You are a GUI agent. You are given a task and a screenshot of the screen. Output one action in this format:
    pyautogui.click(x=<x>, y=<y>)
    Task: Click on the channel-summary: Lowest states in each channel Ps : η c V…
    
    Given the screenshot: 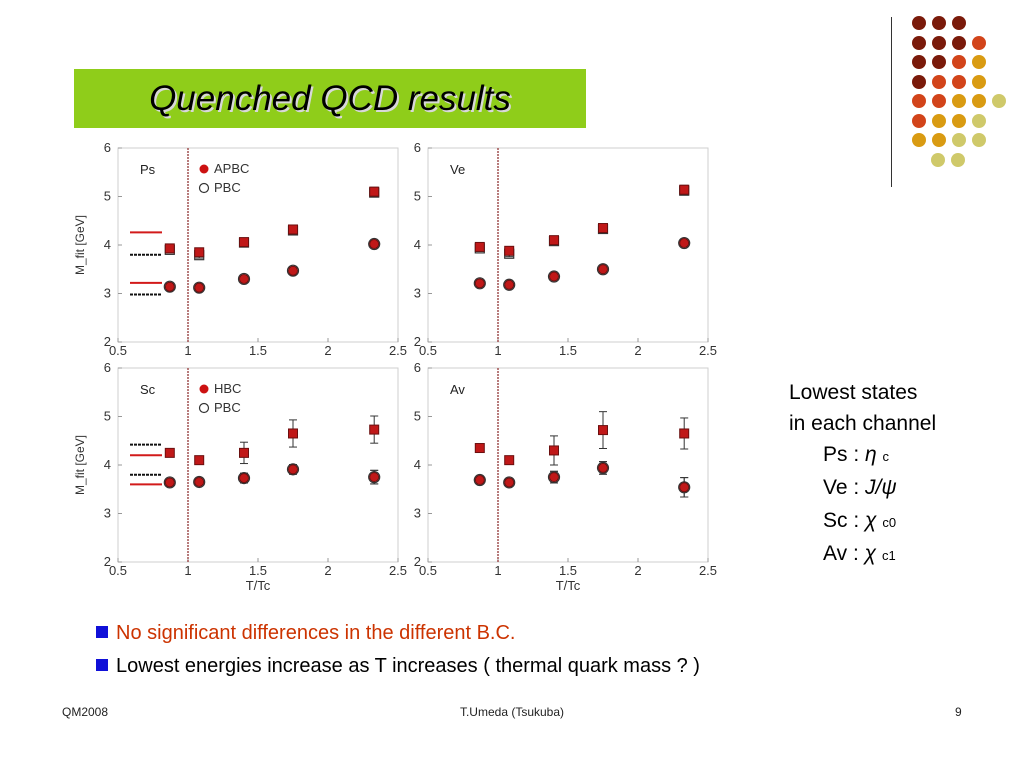 What is the action you would take?
    pyautogui.click(x=862, y=474)
    